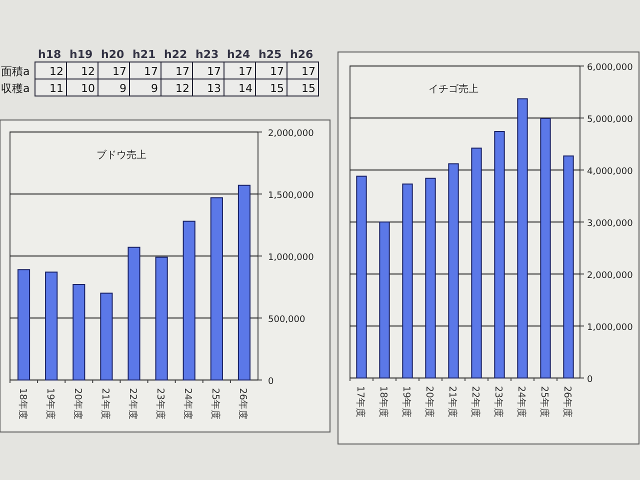 This screenshot has height=480, width=640. What do you see at coordinates (291, 196) in the screenshot?
I see `y-tick-label: 1,500,000` at bounding box center [291, 196].